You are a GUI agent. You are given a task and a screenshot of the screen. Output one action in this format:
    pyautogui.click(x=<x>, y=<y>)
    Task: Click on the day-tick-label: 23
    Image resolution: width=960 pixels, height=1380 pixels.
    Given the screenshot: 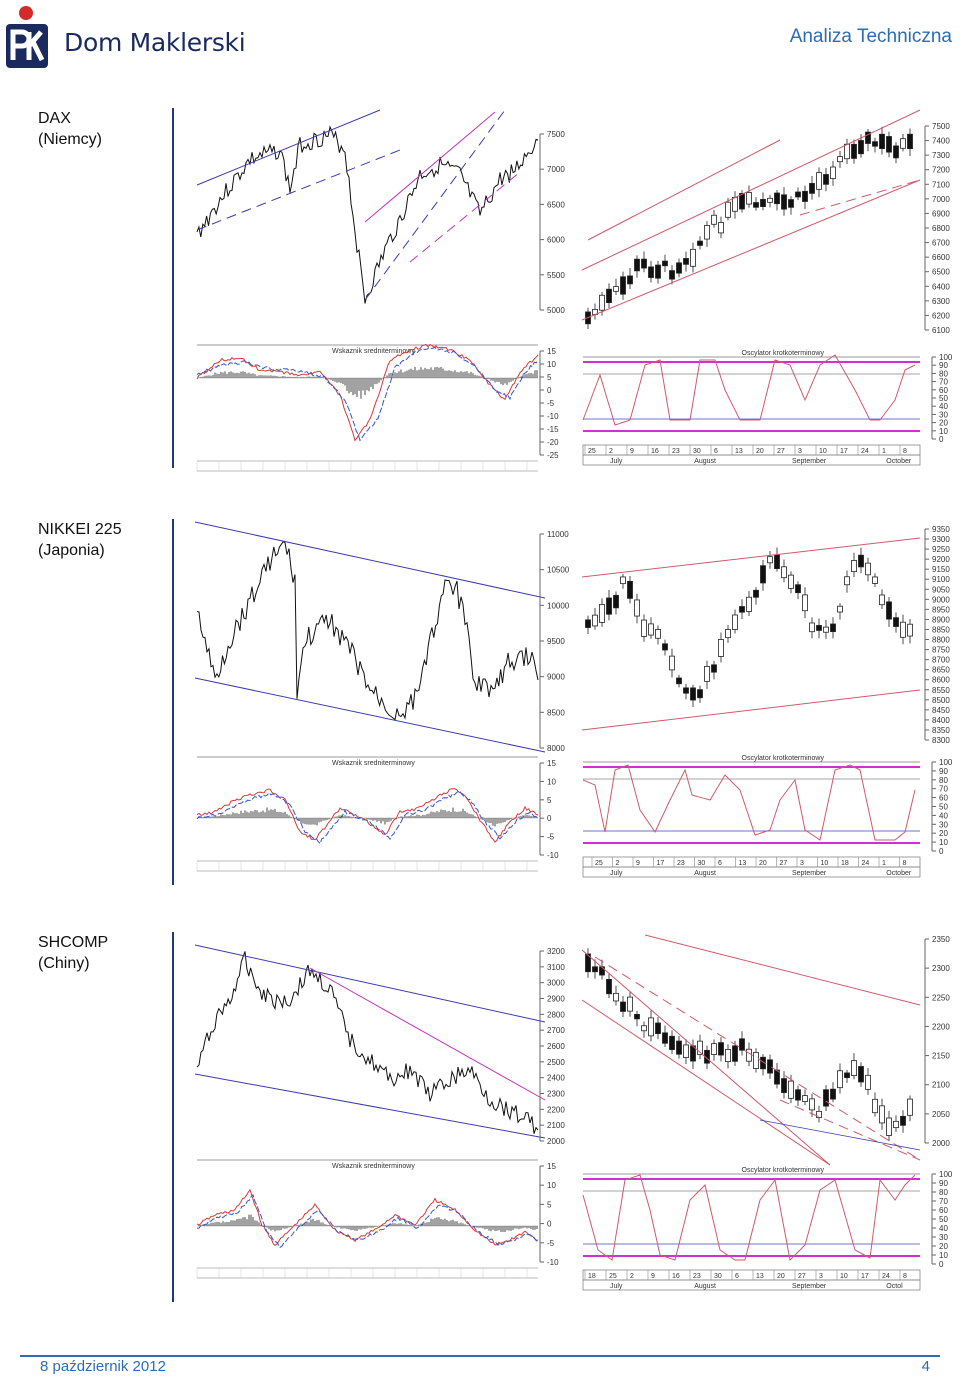 What is the action you would take?
    pyautogui.click(x=697, y=1276)
    